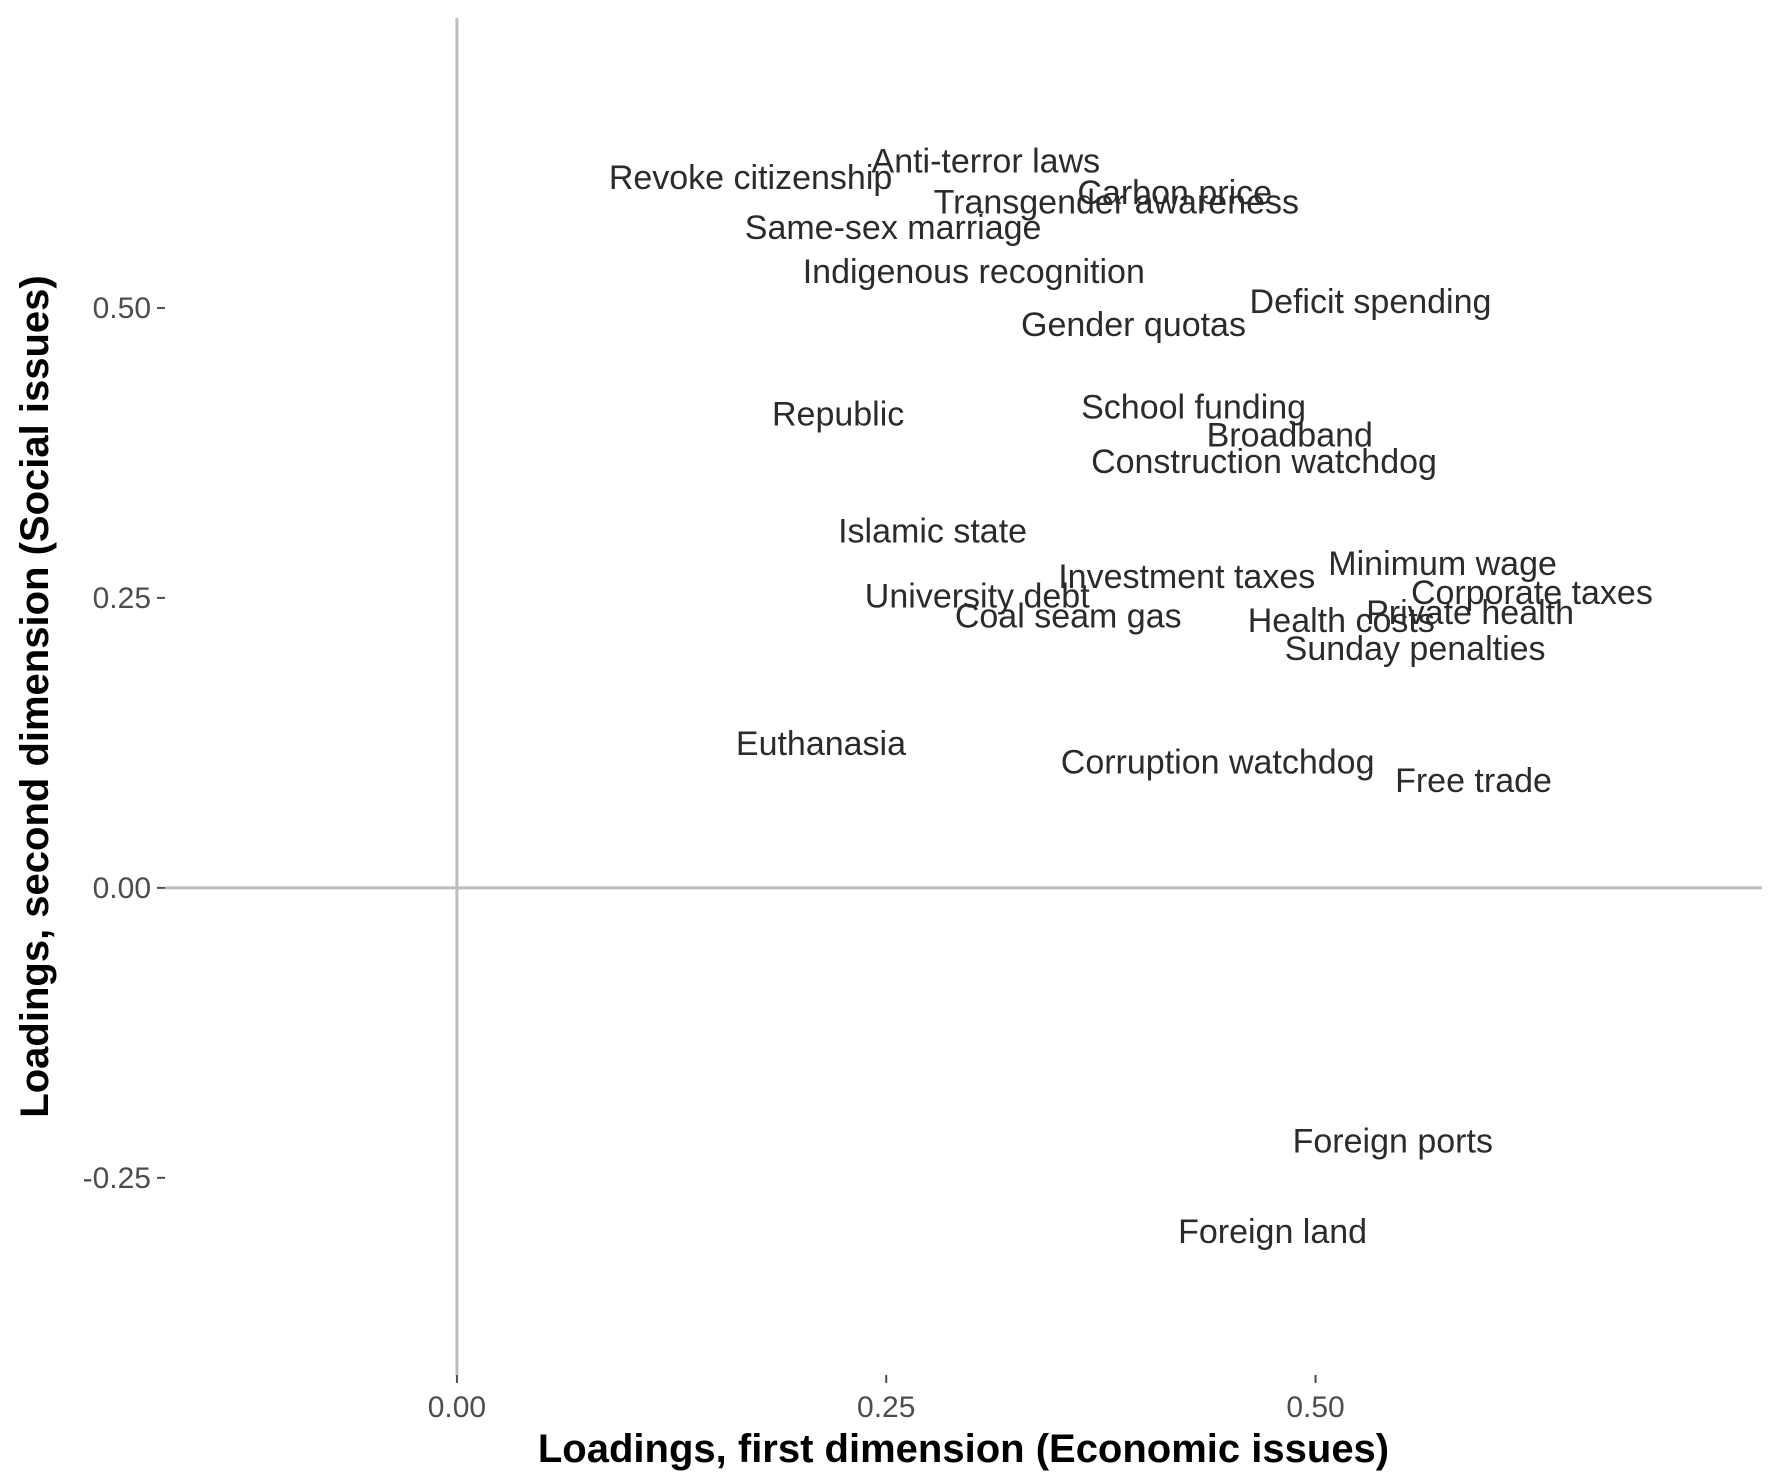 The height and width of the screenshot is (1476, 1772). I want to click on point-label: Revoke citizenship, so click(750, 178).